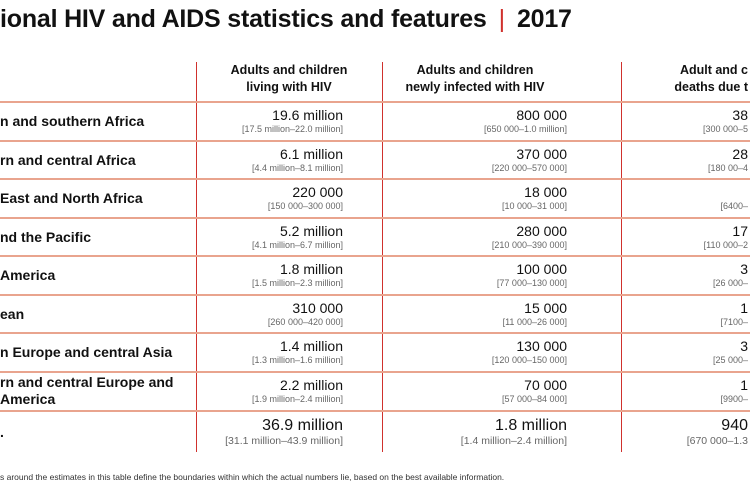  I want to click on data-cell: 28 [180 00–4, so click(728, 160).